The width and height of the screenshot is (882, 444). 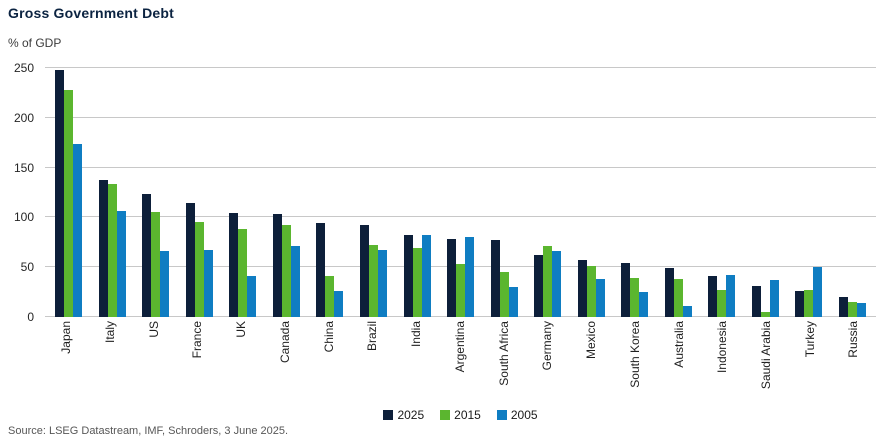 What do you see at coordinates (722, 303) in the screenshot?
I see `bar-2015-indonesia` at bounding box center [722, 303].